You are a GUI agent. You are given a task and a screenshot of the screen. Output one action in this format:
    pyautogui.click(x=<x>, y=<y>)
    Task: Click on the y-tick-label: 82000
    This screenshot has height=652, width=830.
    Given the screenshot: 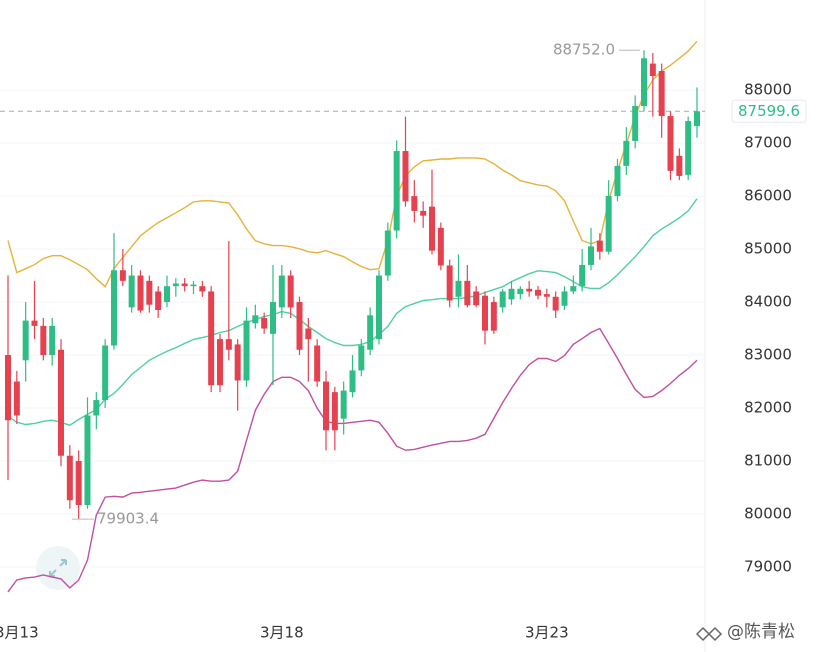 What is the action you would take?
    pyautogui.click(x=768, y=408)
    